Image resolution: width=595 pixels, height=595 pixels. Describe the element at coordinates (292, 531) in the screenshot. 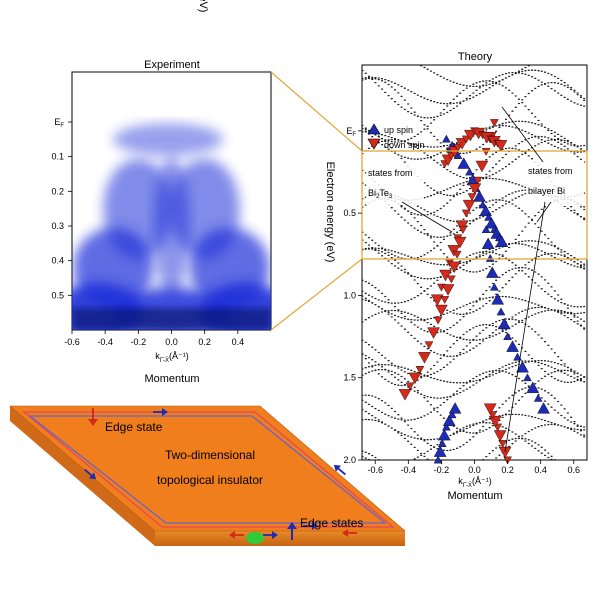

I see `up-spin-arrow` at that location.